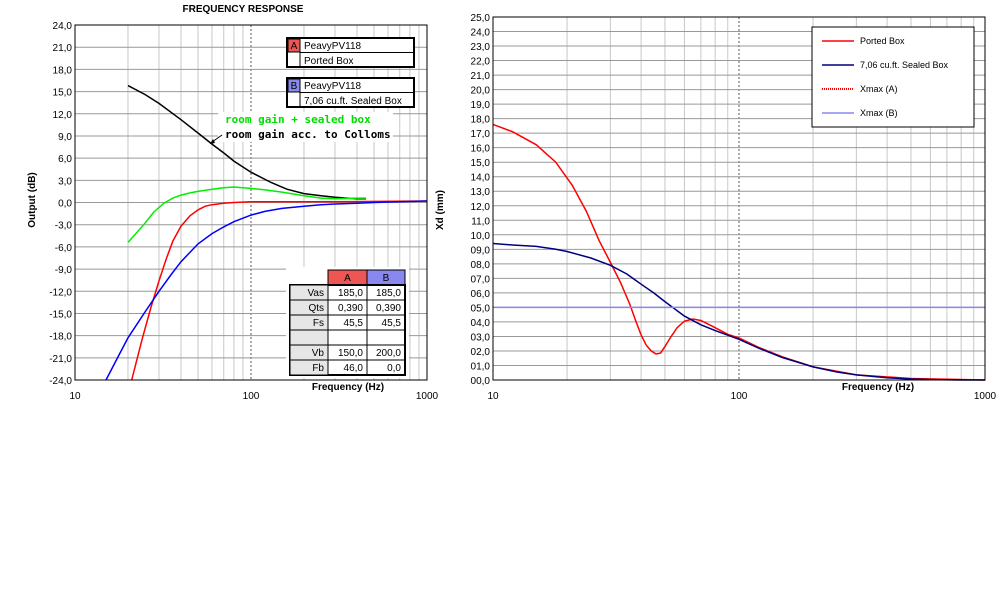  Describe the element at coordinates (481, 236) in the screenshot. I see `y-tick-label: 10,0` at that location.